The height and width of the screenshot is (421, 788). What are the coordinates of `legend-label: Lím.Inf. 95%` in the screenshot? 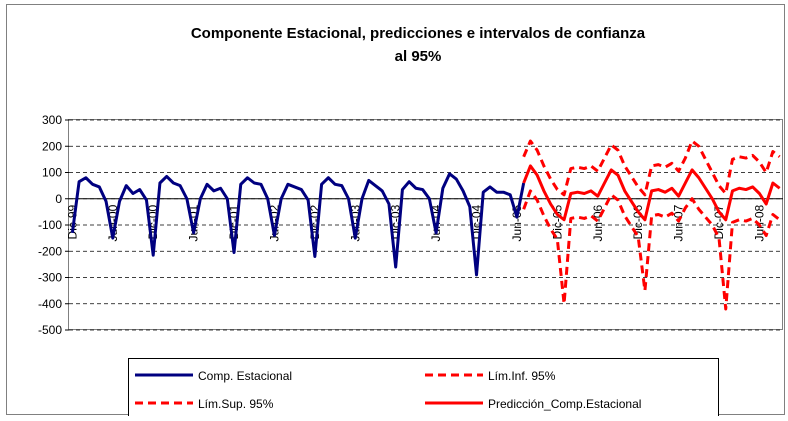 It's located at (522, 376).